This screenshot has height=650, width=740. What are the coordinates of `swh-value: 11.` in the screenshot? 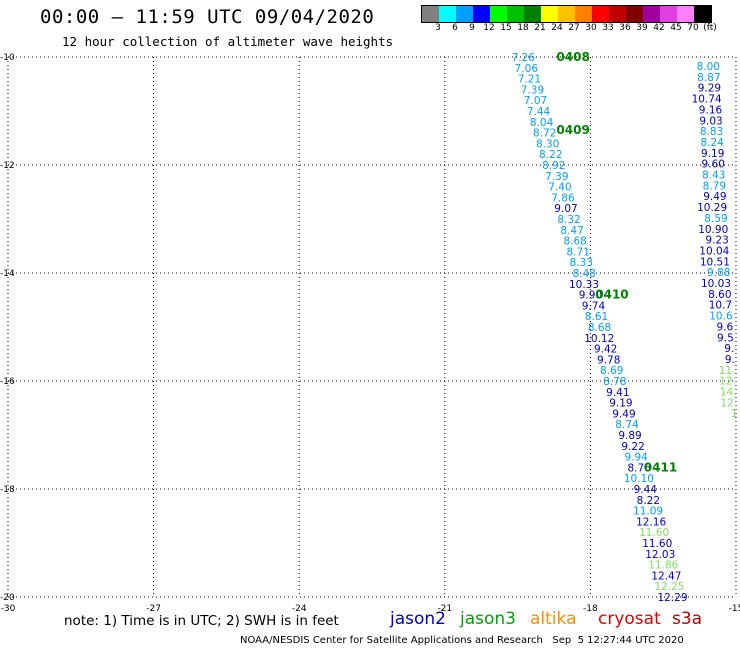 It's located at (727, 371).